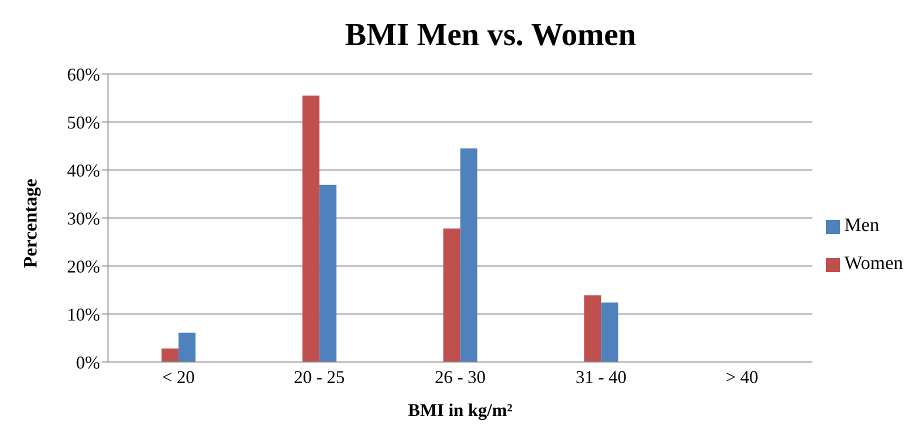  I want to click on chart-title: BMI Men vs. Women, so click(490, 34).